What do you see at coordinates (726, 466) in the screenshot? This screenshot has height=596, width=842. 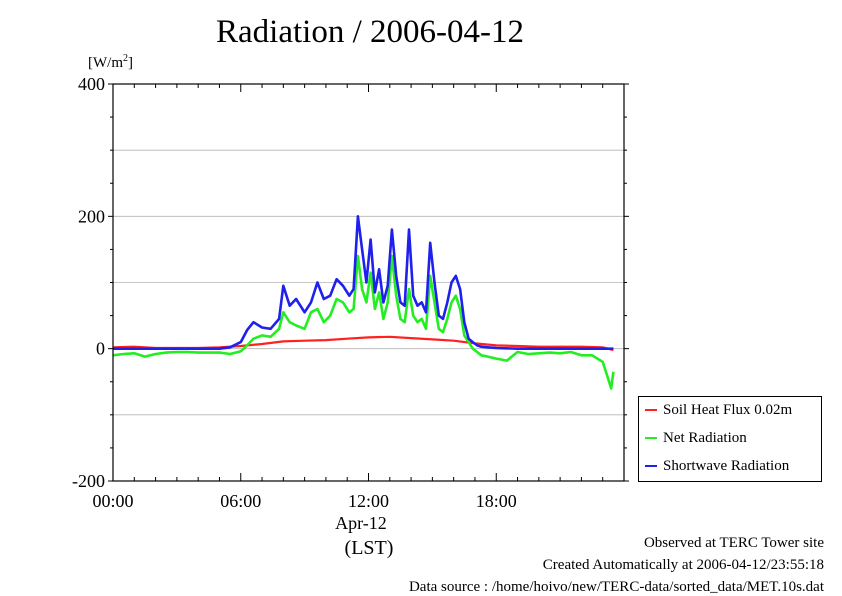 I see `legend-label-shortwave-radiation: Shortwave Radiation` at bounding box center [726, 466].